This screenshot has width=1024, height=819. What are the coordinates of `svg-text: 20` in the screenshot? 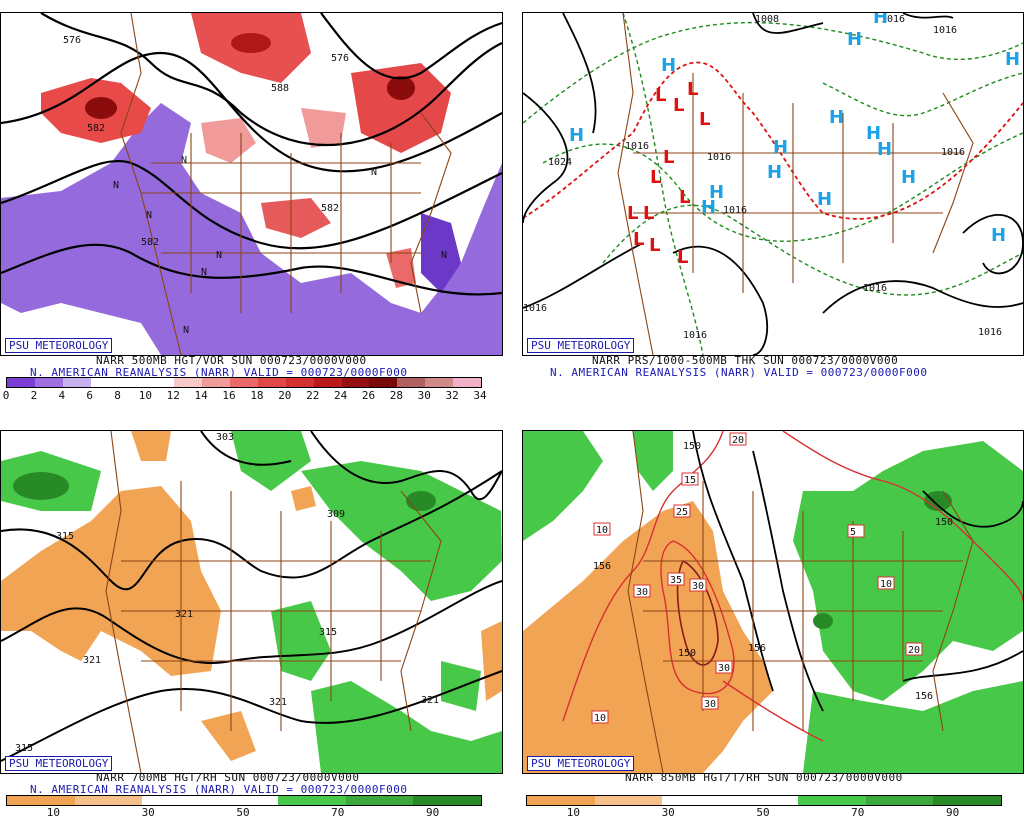 It's located at (914, 650).